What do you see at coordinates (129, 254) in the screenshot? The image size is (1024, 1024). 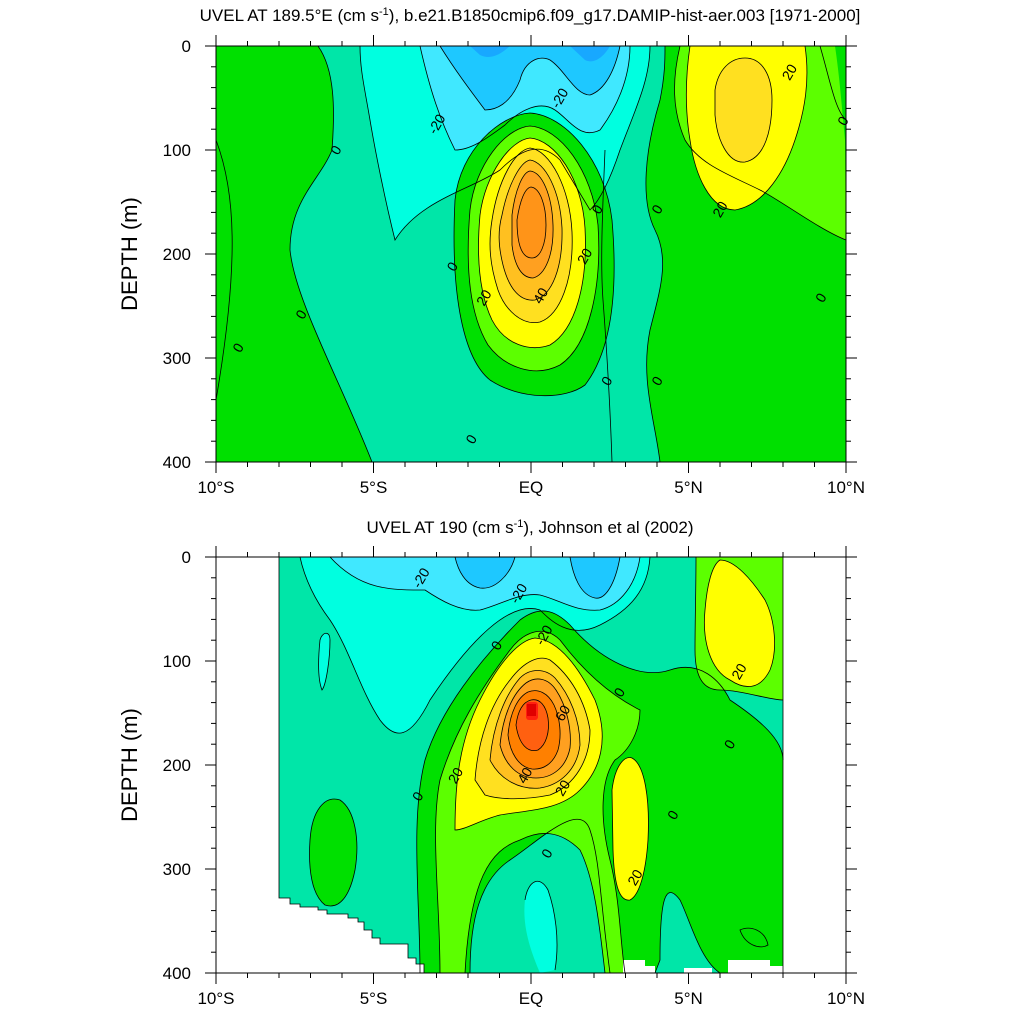 I see `panel-1-y-axis-title: DEPTH (m)` at bounding box center [129, 254].